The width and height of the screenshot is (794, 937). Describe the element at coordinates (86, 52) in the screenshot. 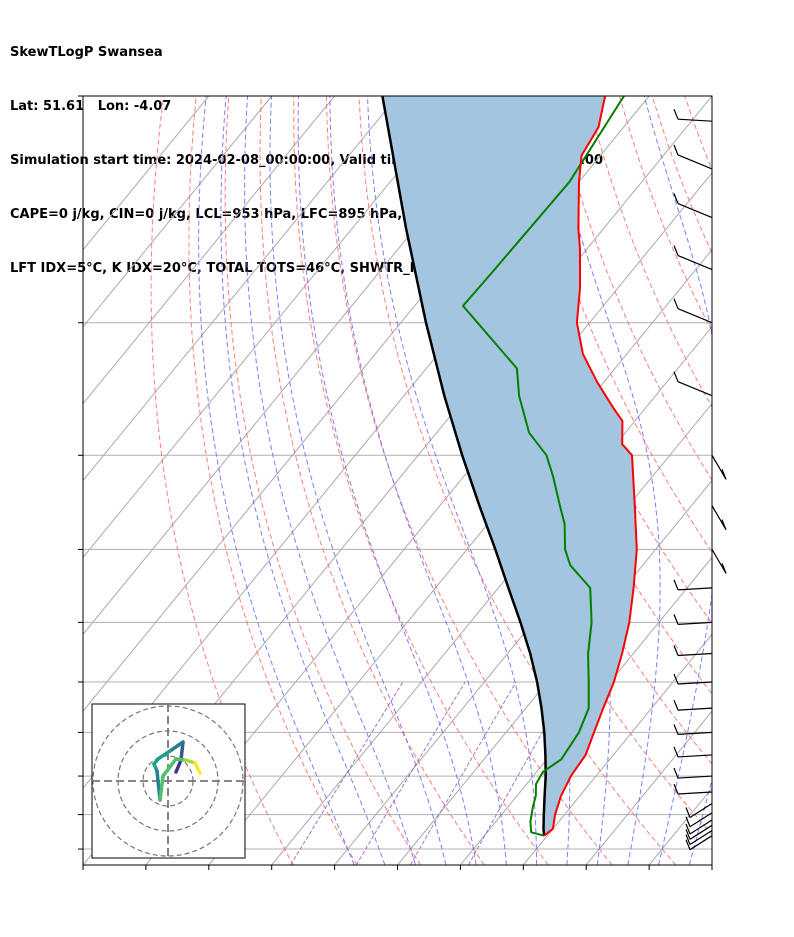

I see `title-line-1: SkewTLogP Swansea` at that location.